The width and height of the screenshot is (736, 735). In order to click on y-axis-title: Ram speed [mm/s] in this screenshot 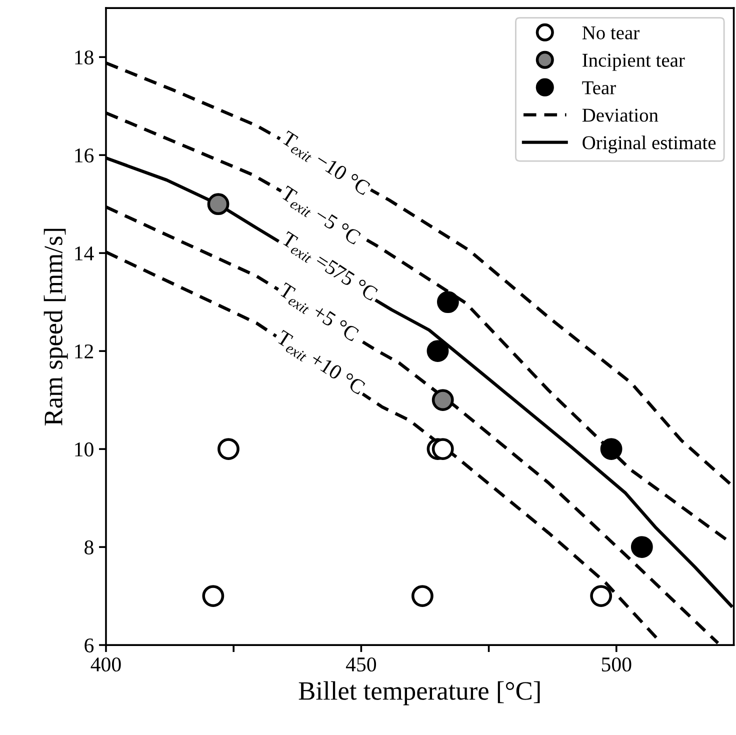, I will do `click(56, 327)`.